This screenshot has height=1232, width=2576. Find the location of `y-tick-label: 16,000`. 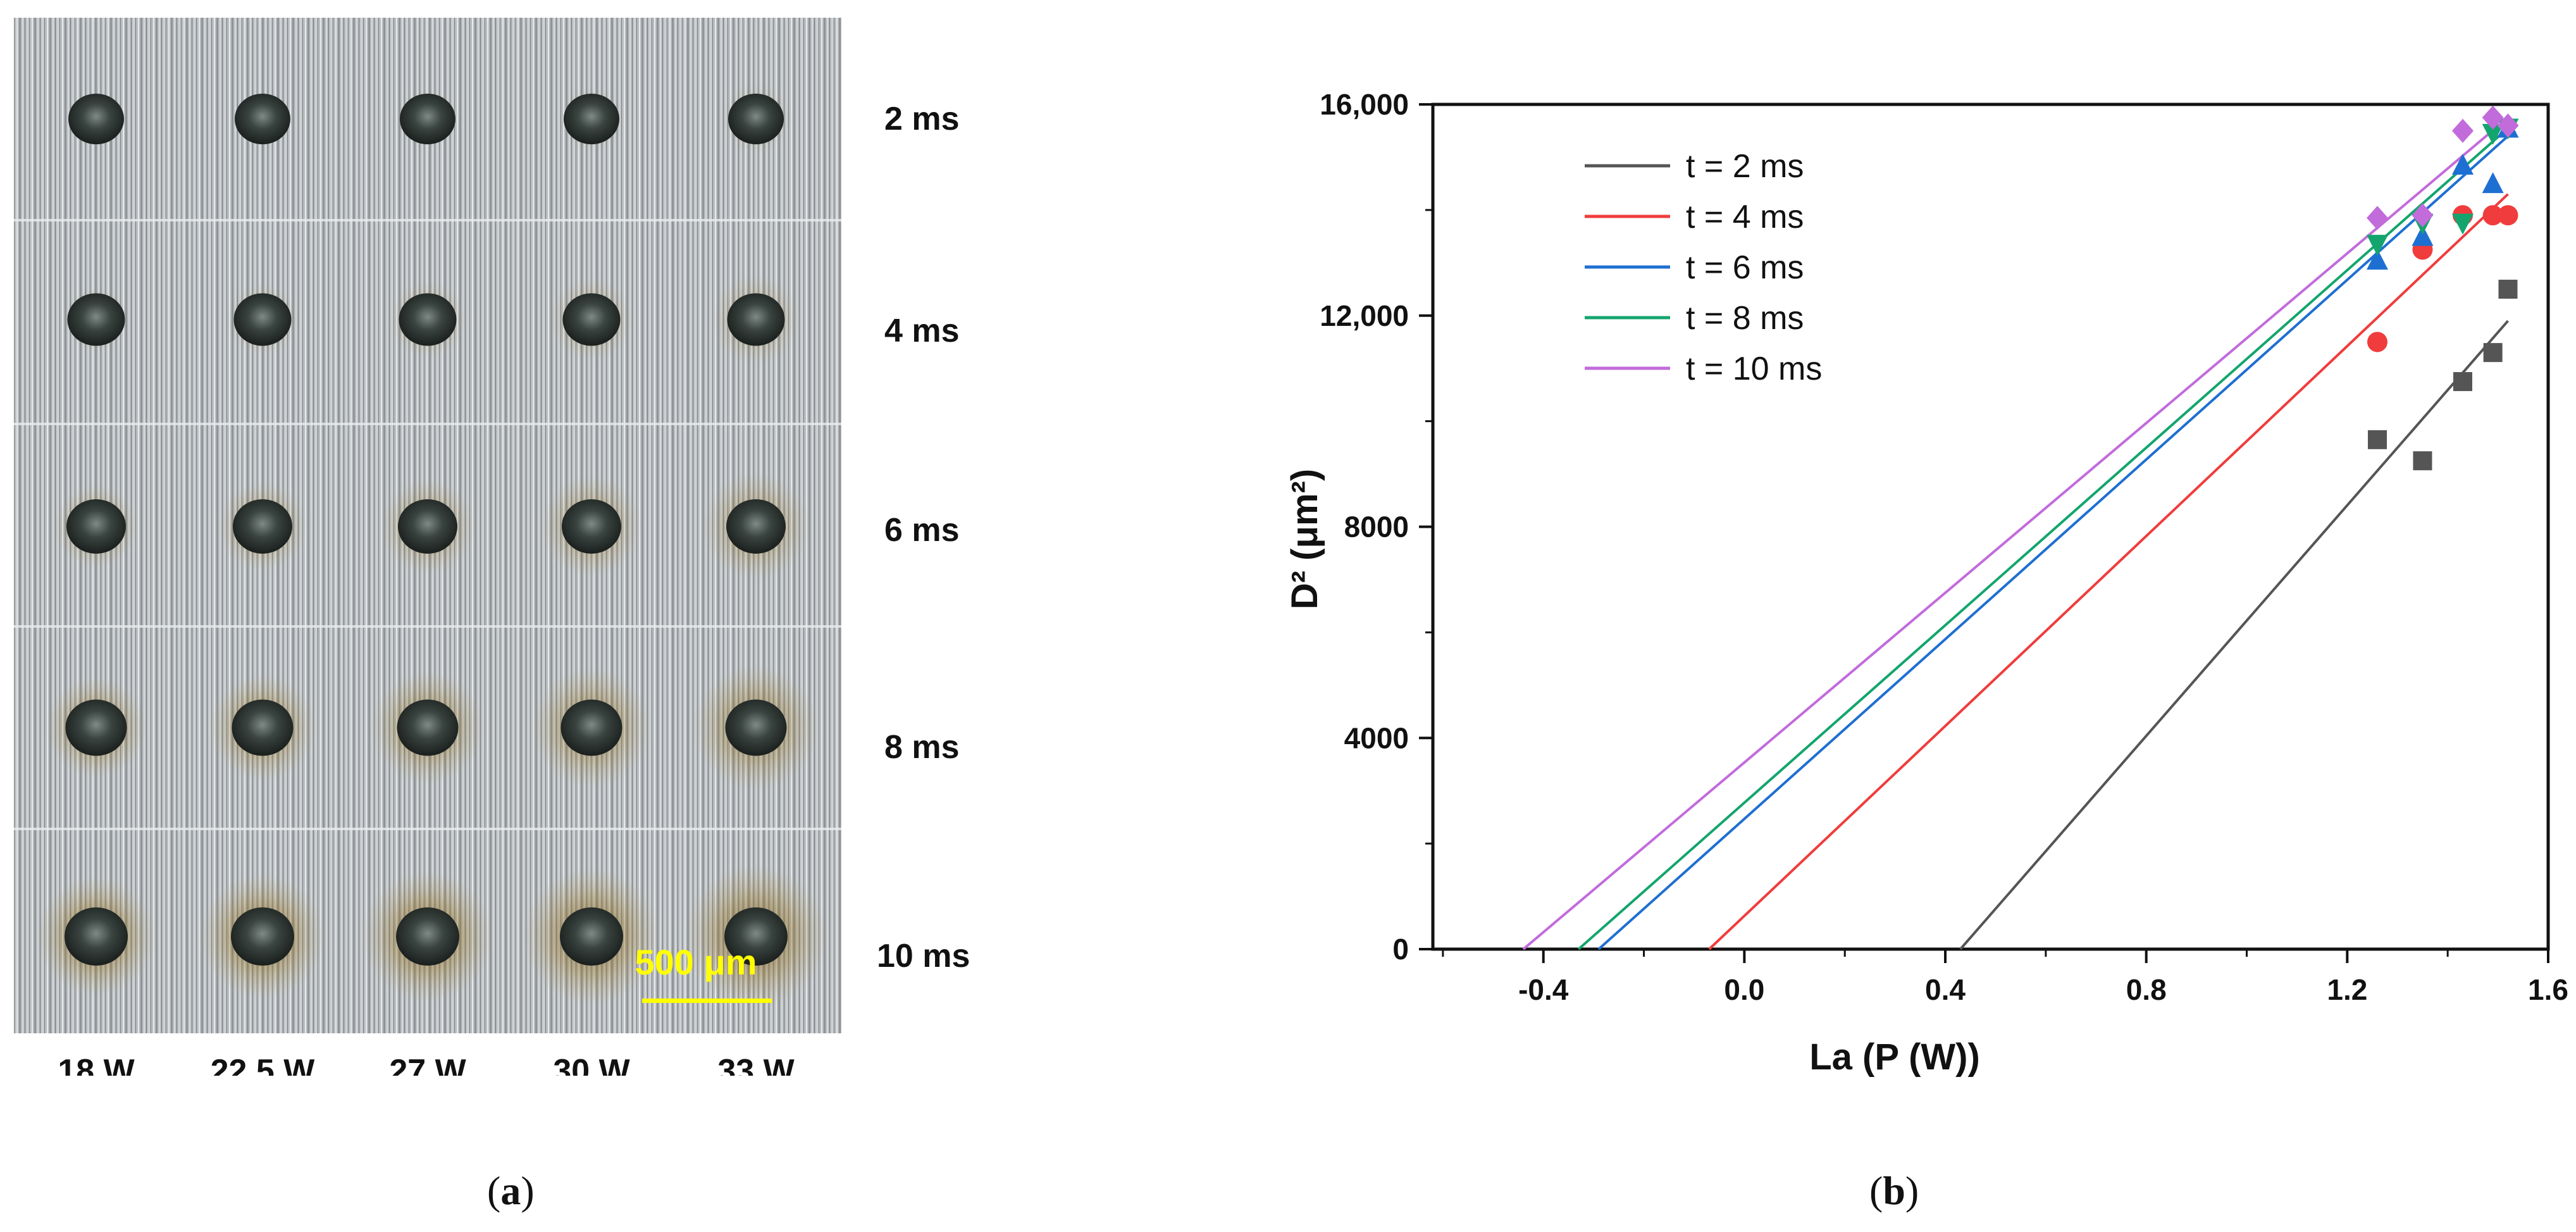

y-tick-label: 16,000 is located at coordinates (1364, 104).